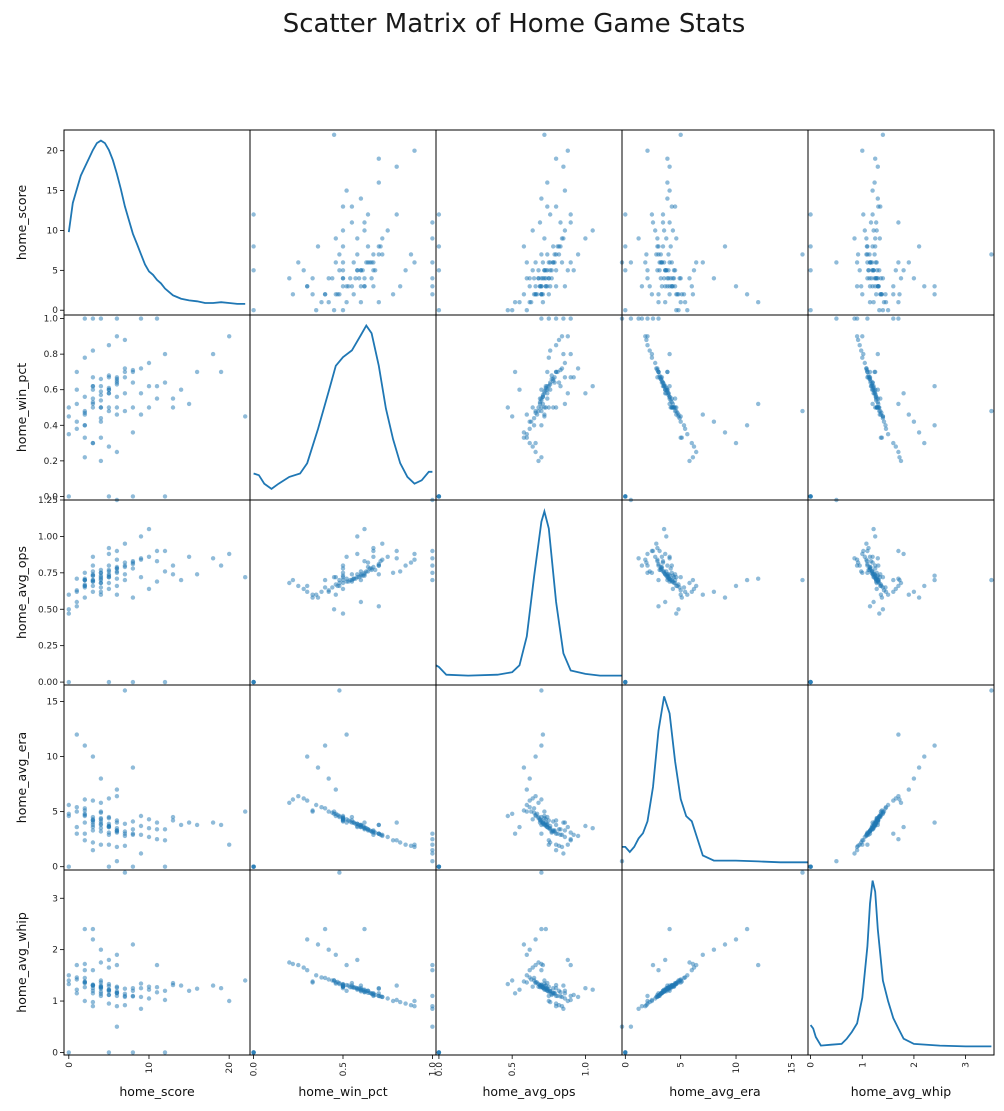  I want to click on y-axis-label-home_win_pct: home_win_pct, so click(21, 407).